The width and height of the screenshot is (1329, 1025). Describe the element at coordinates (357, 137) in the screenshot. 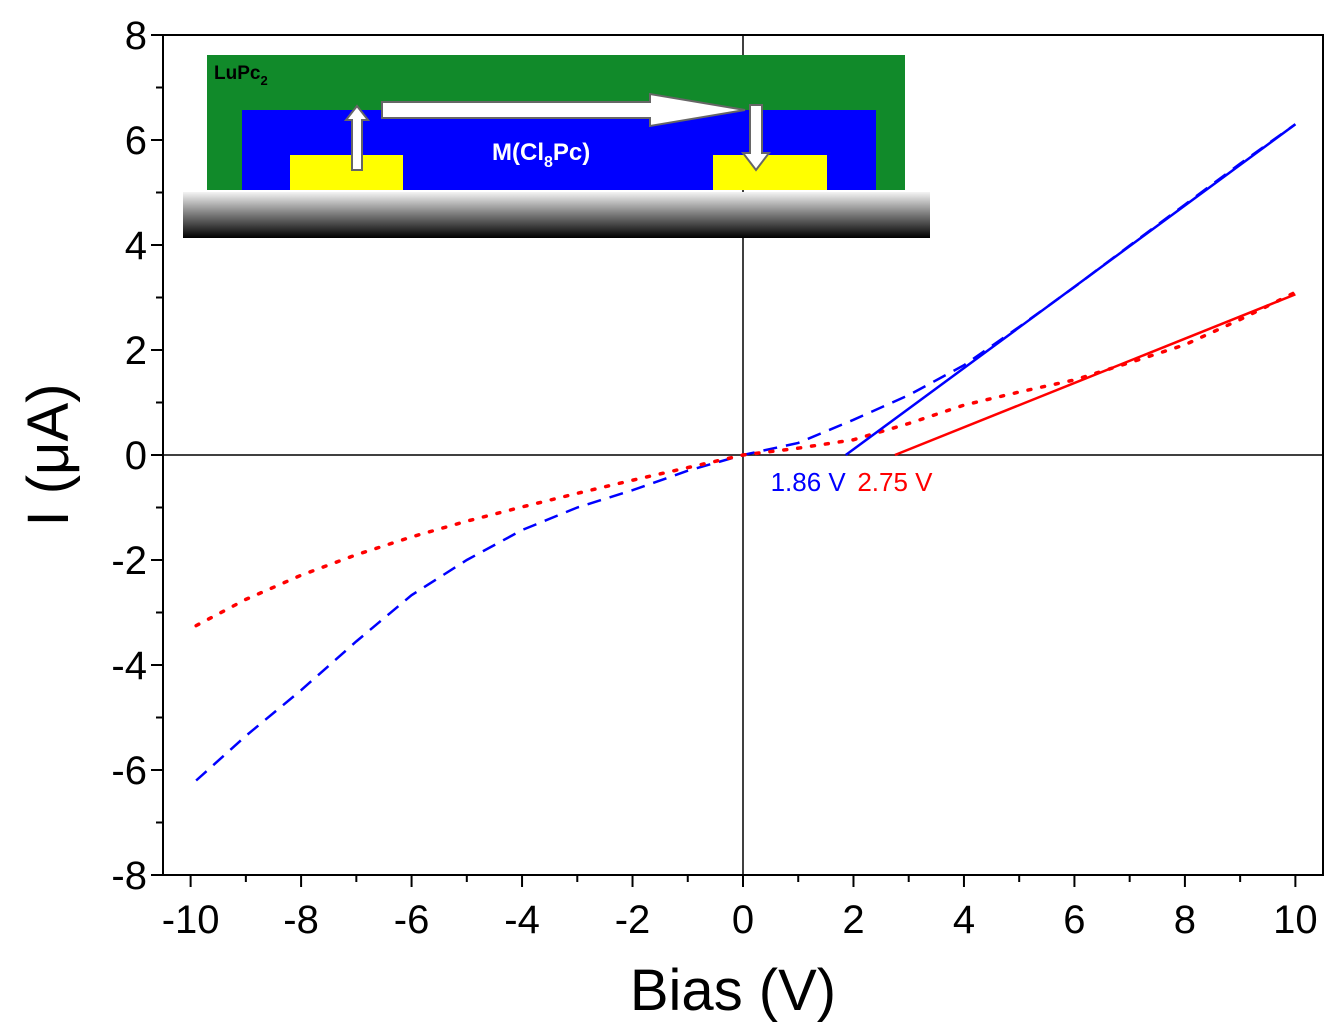

I see `arrow-up` at that location.